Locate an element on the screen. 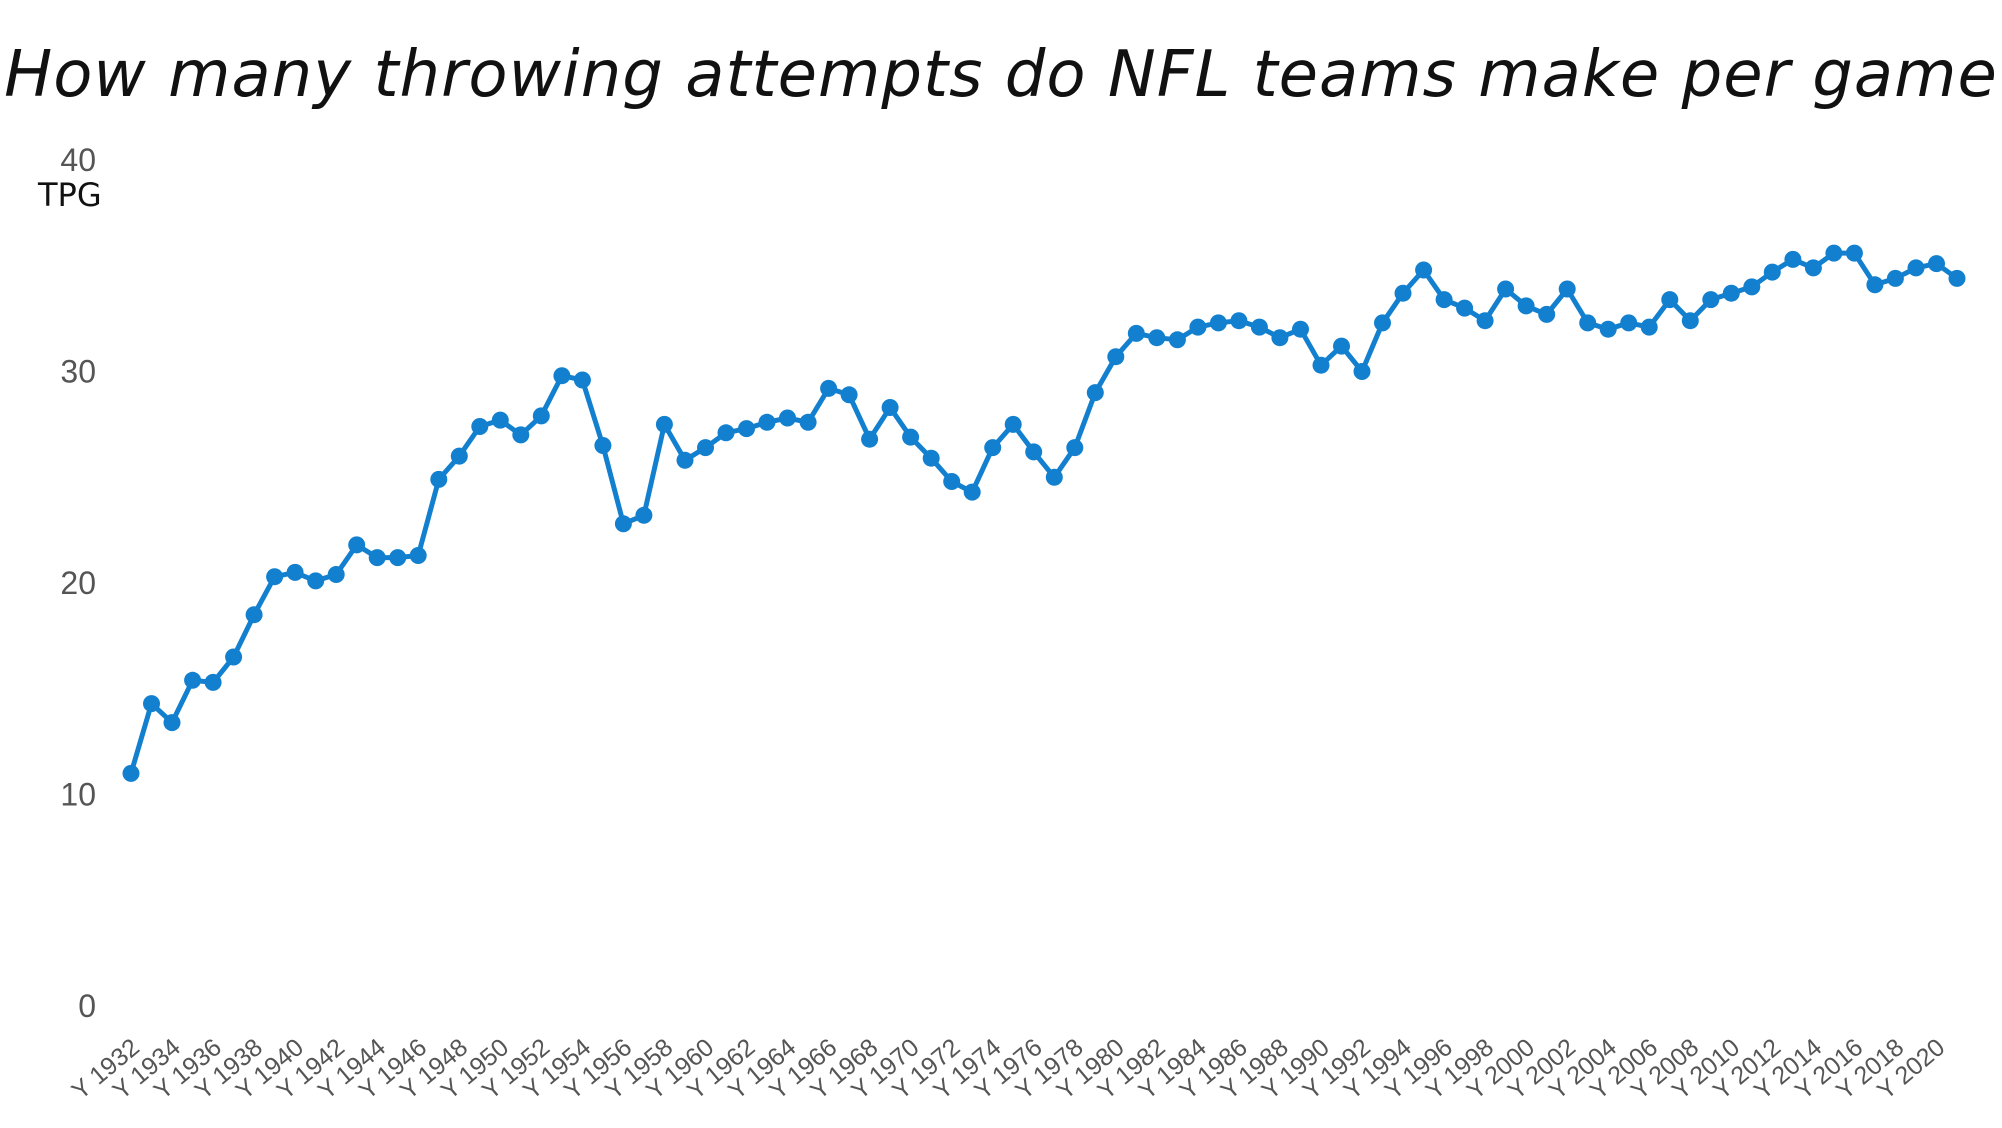  y-tick-label: 20 is located at coordinates (78, 583).